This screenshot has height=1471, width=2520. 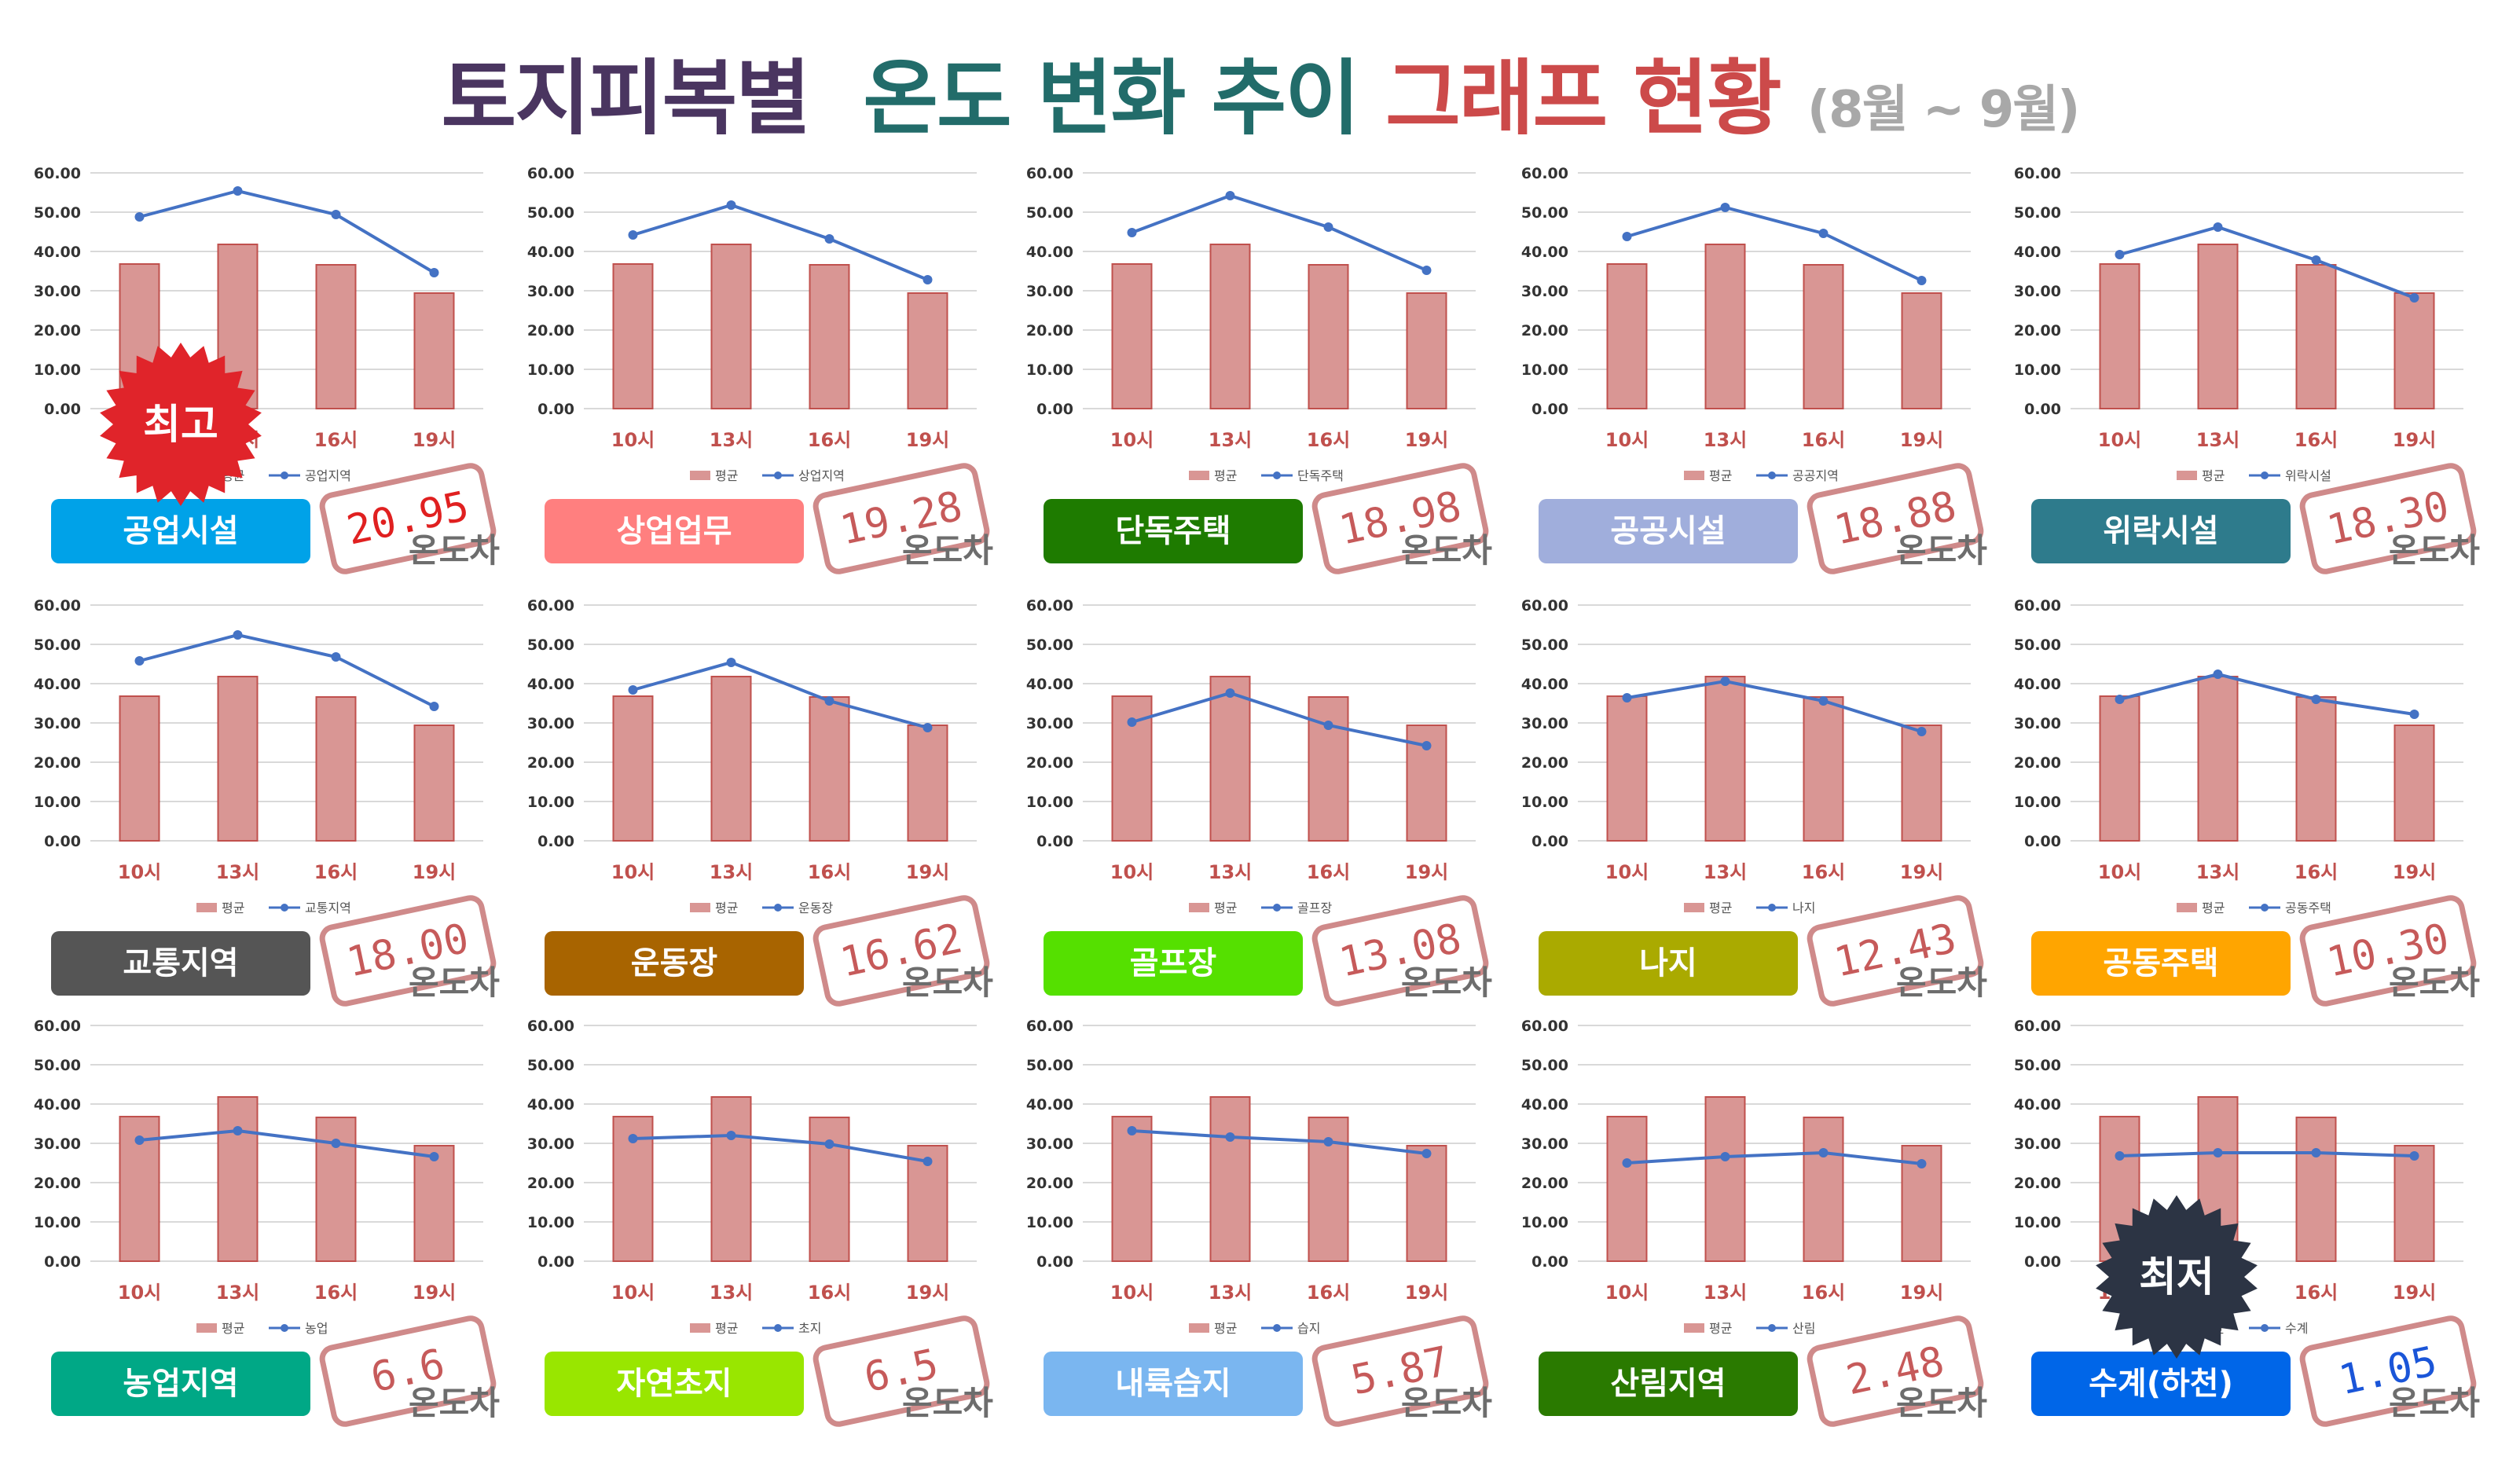 I want to click on legend-line-label: 공동주택, so click(x=2308, y=908).